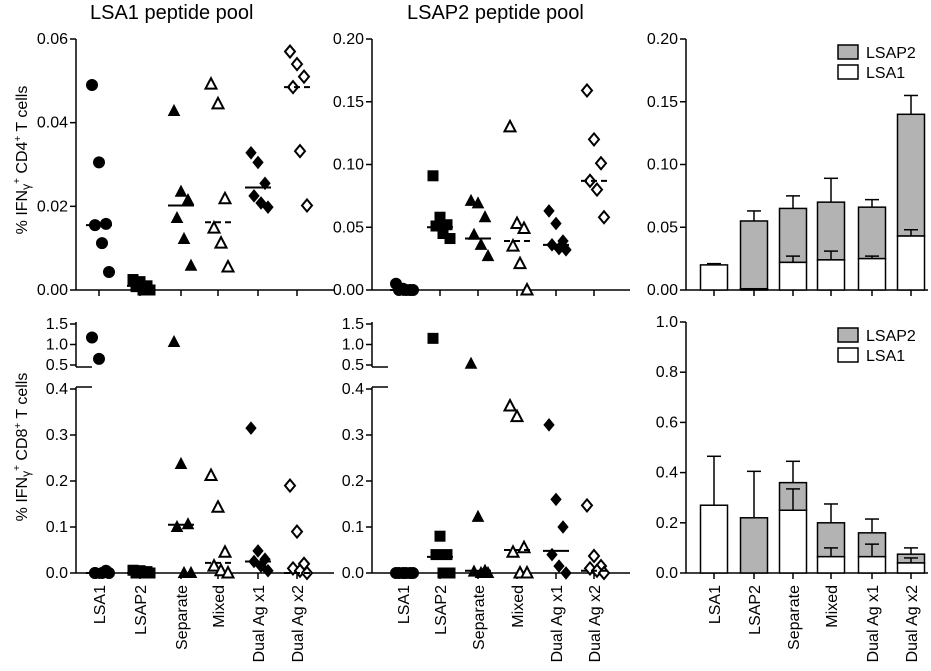 This screenshot has height=671, width=931. Describe the element at coordinates (57, 435) in the screenshot. I see `panel-bottom-left#3-y-tick-label: 0.3` at that location.